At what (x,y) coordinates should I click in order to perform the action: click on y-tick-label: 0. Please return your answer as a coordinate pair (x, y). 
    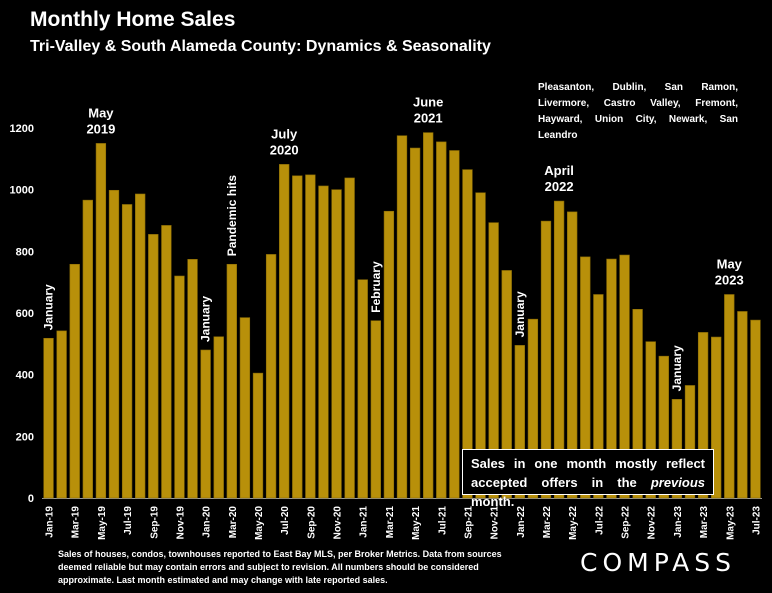
    Looking at the image, I should click on (31, 499).